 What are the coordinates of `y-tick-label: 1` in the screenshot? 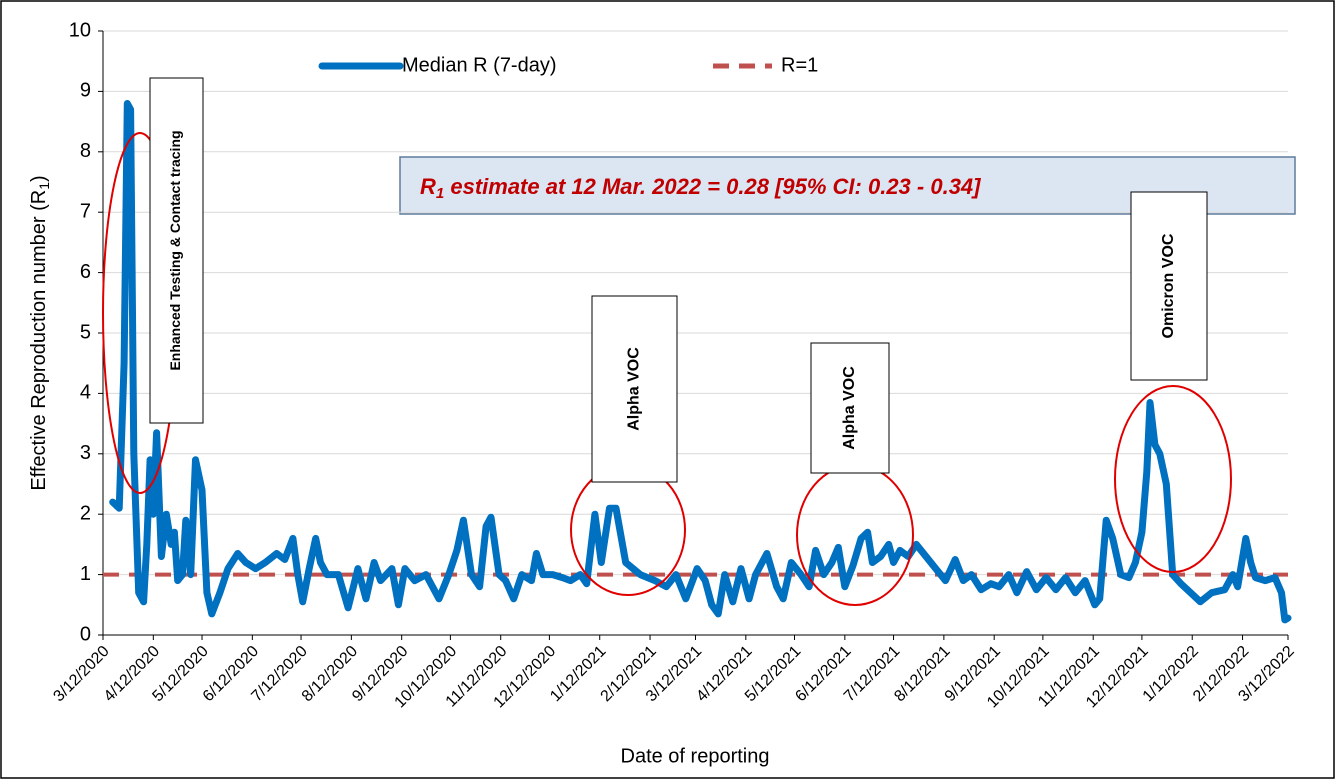 It's located at (85, 574).